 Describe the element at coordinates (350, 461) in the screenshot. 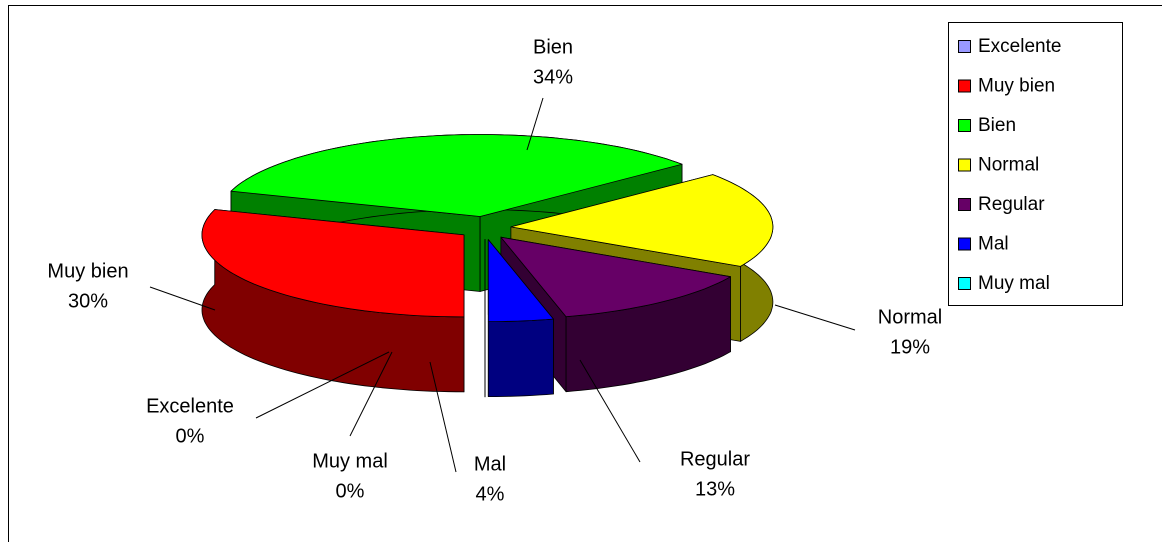

I see `category-label: Muy mal` at that location.